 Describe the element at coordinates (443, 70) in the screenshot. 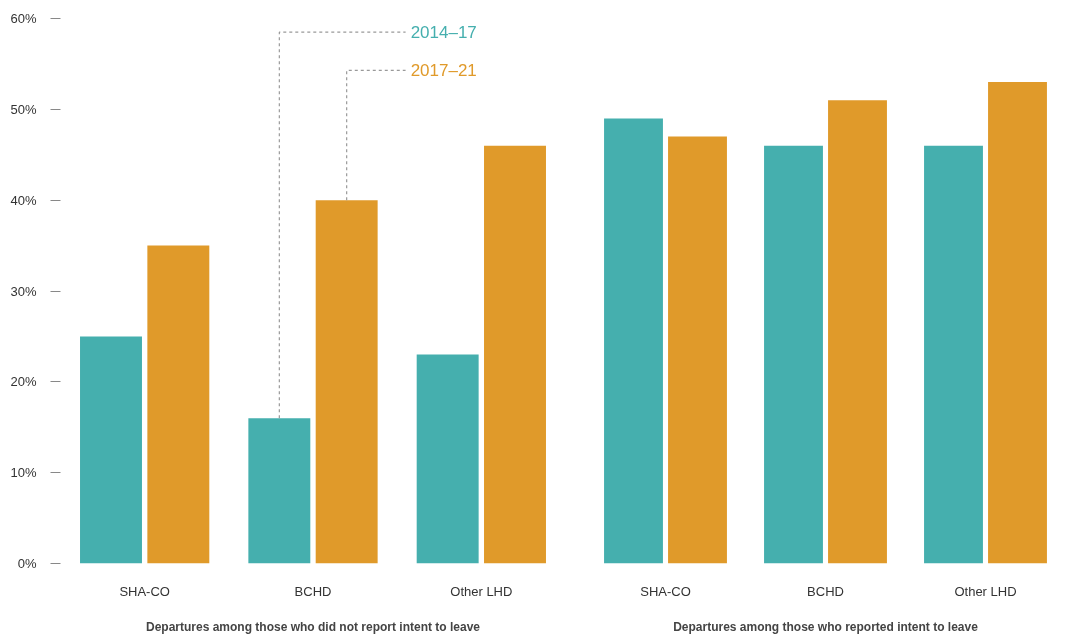

I see `text: 2017–21` at that location.